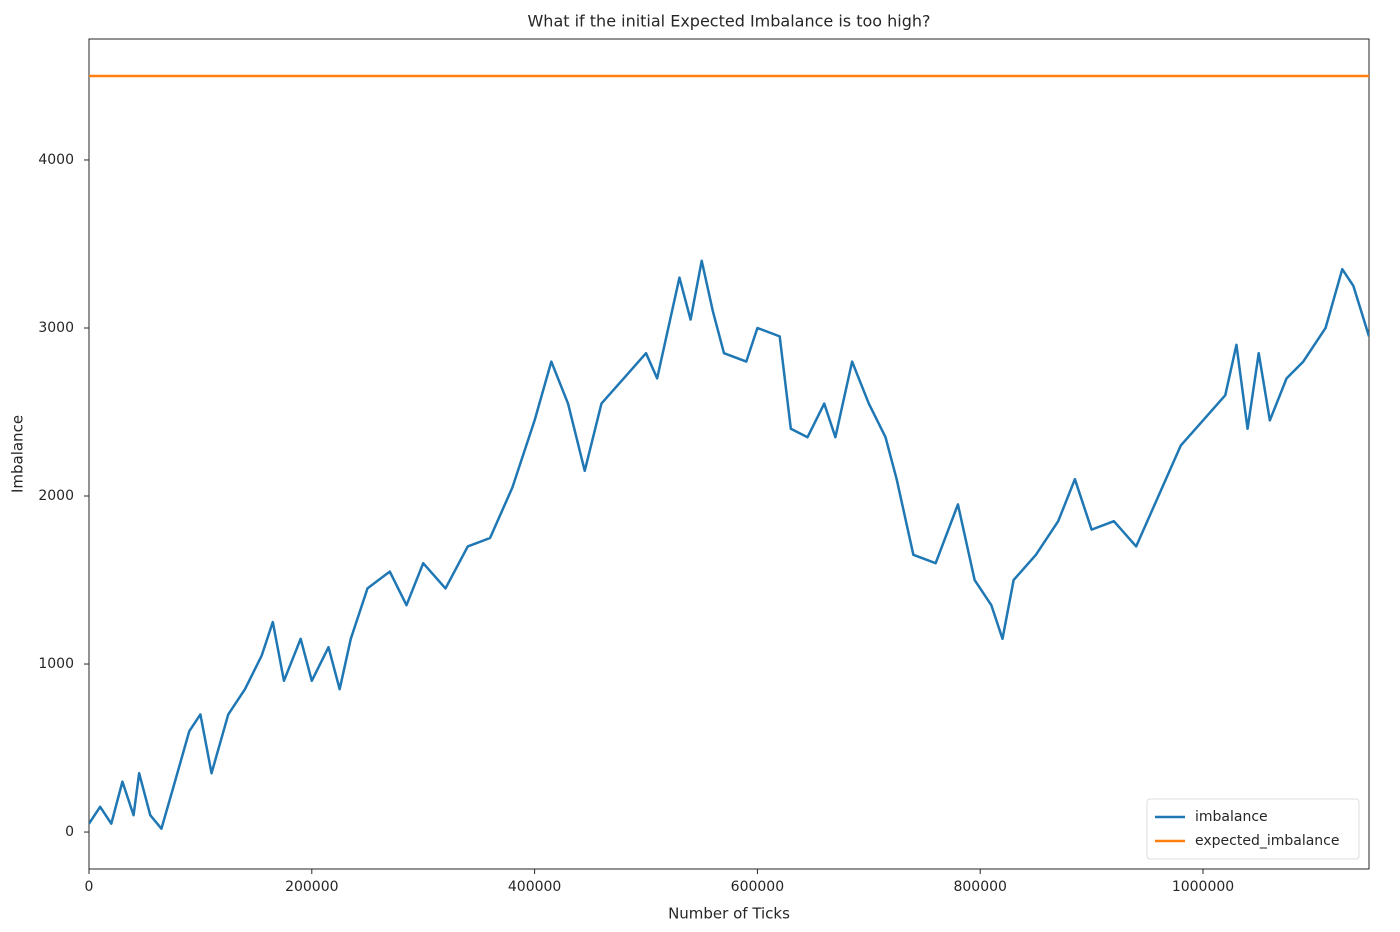 This screenshot has height=932, width=1400. I want to click on x-tick-label: 400000, so click(534, 887).